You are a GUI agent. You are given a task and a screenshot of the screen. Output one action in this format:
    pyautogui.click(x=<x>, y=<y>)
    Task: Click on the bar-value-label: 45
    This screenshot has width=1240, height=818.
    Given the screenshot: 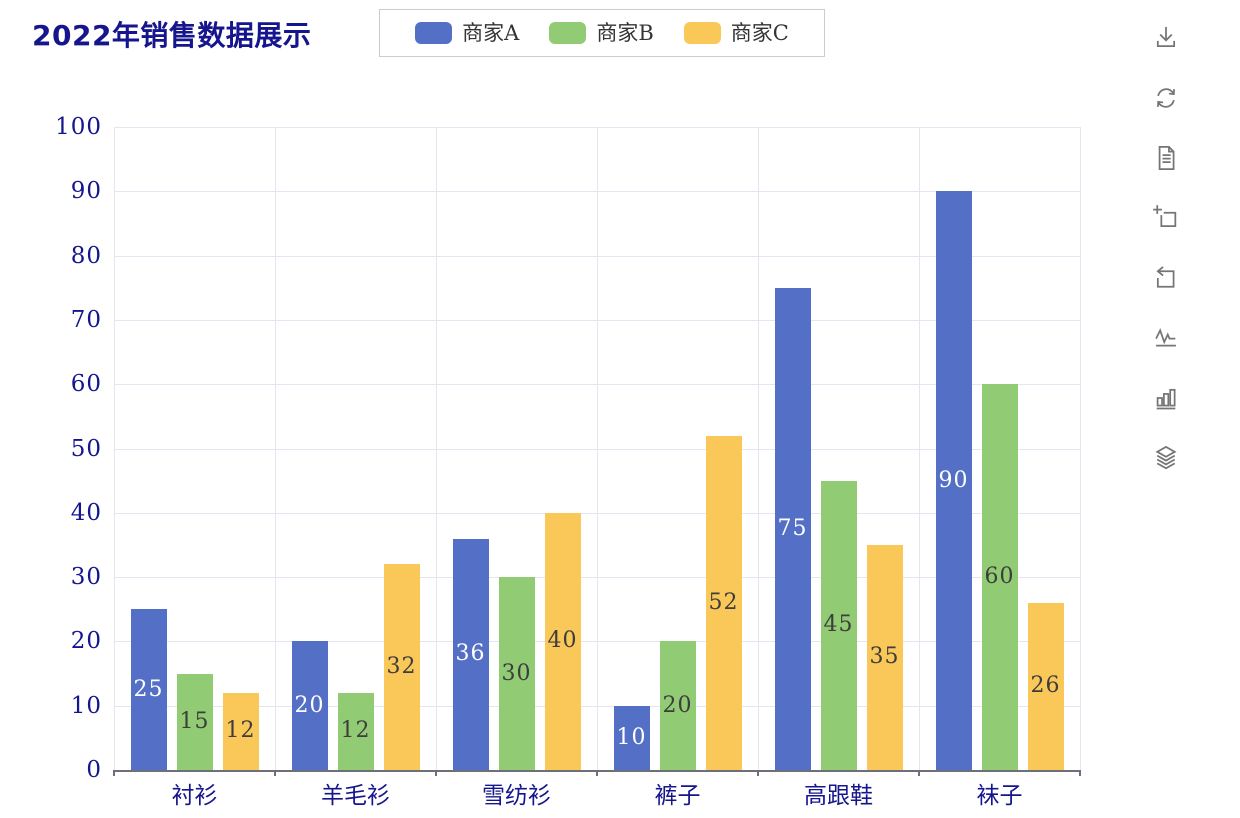 What is the action you would take?
    pyautogui.click(x=838, y=625)
    